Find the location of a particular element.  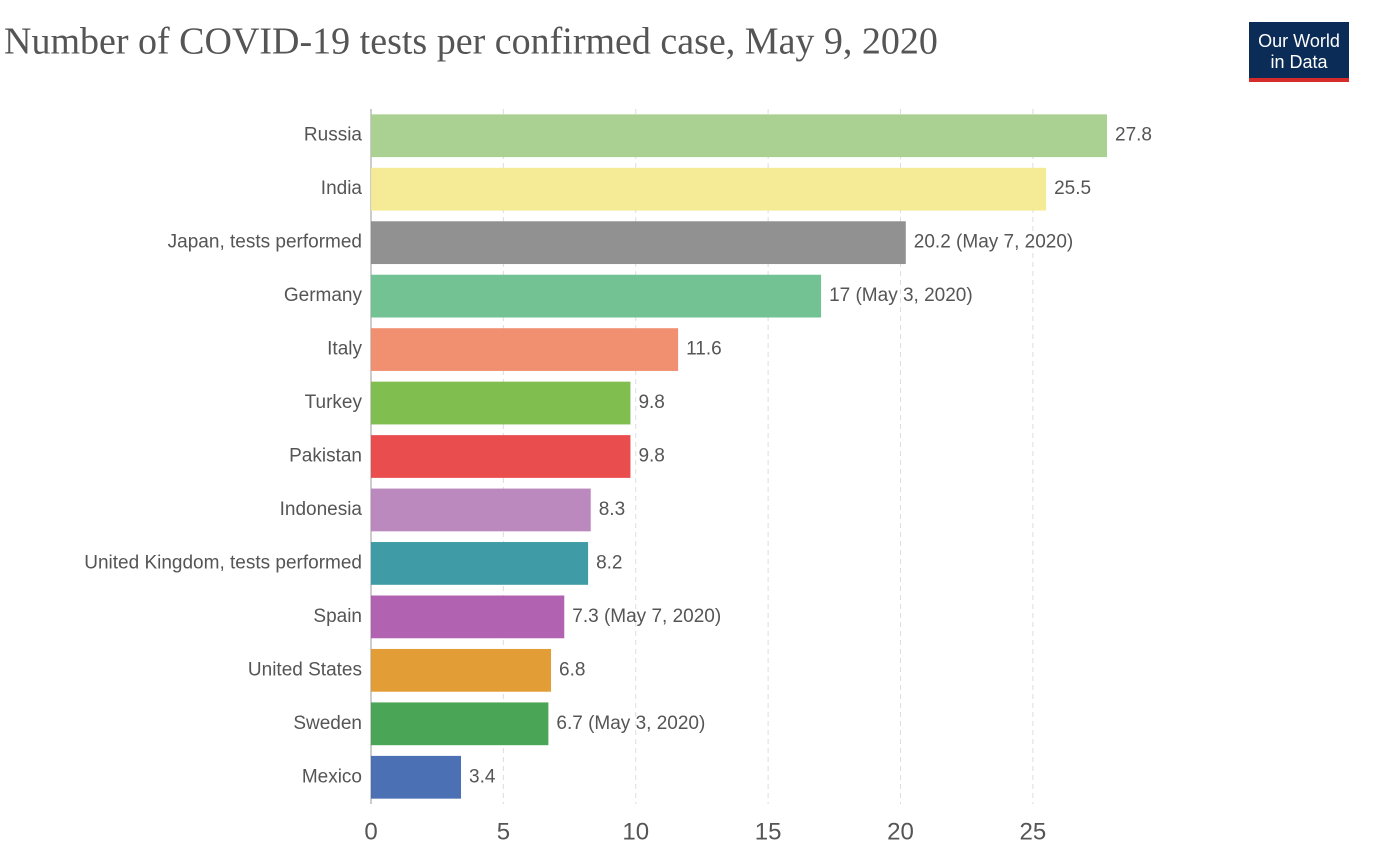

x-tick-label: 10 is located at coordinates (635, 831).